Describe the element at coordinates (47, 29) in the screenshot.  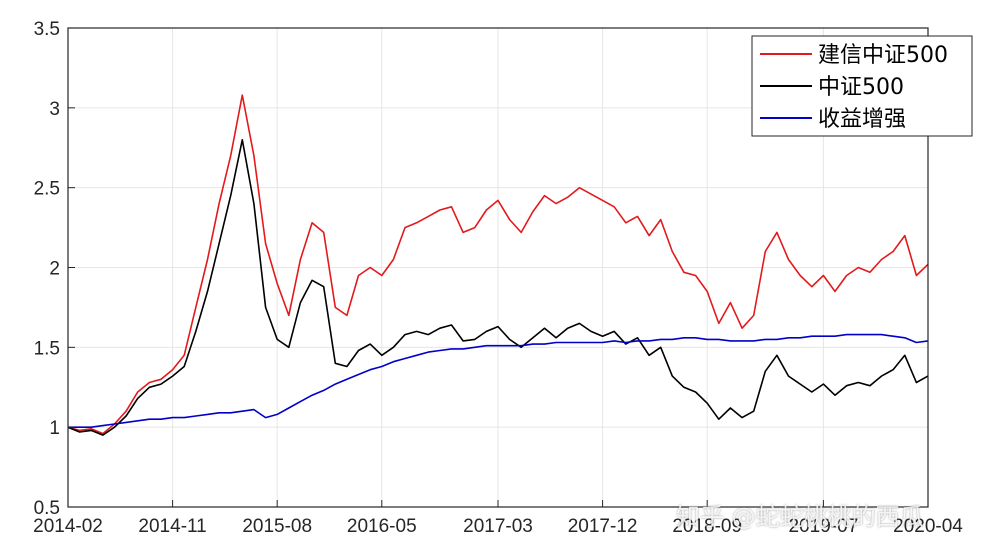
I see `y-tick-label: 3.5` at that location.